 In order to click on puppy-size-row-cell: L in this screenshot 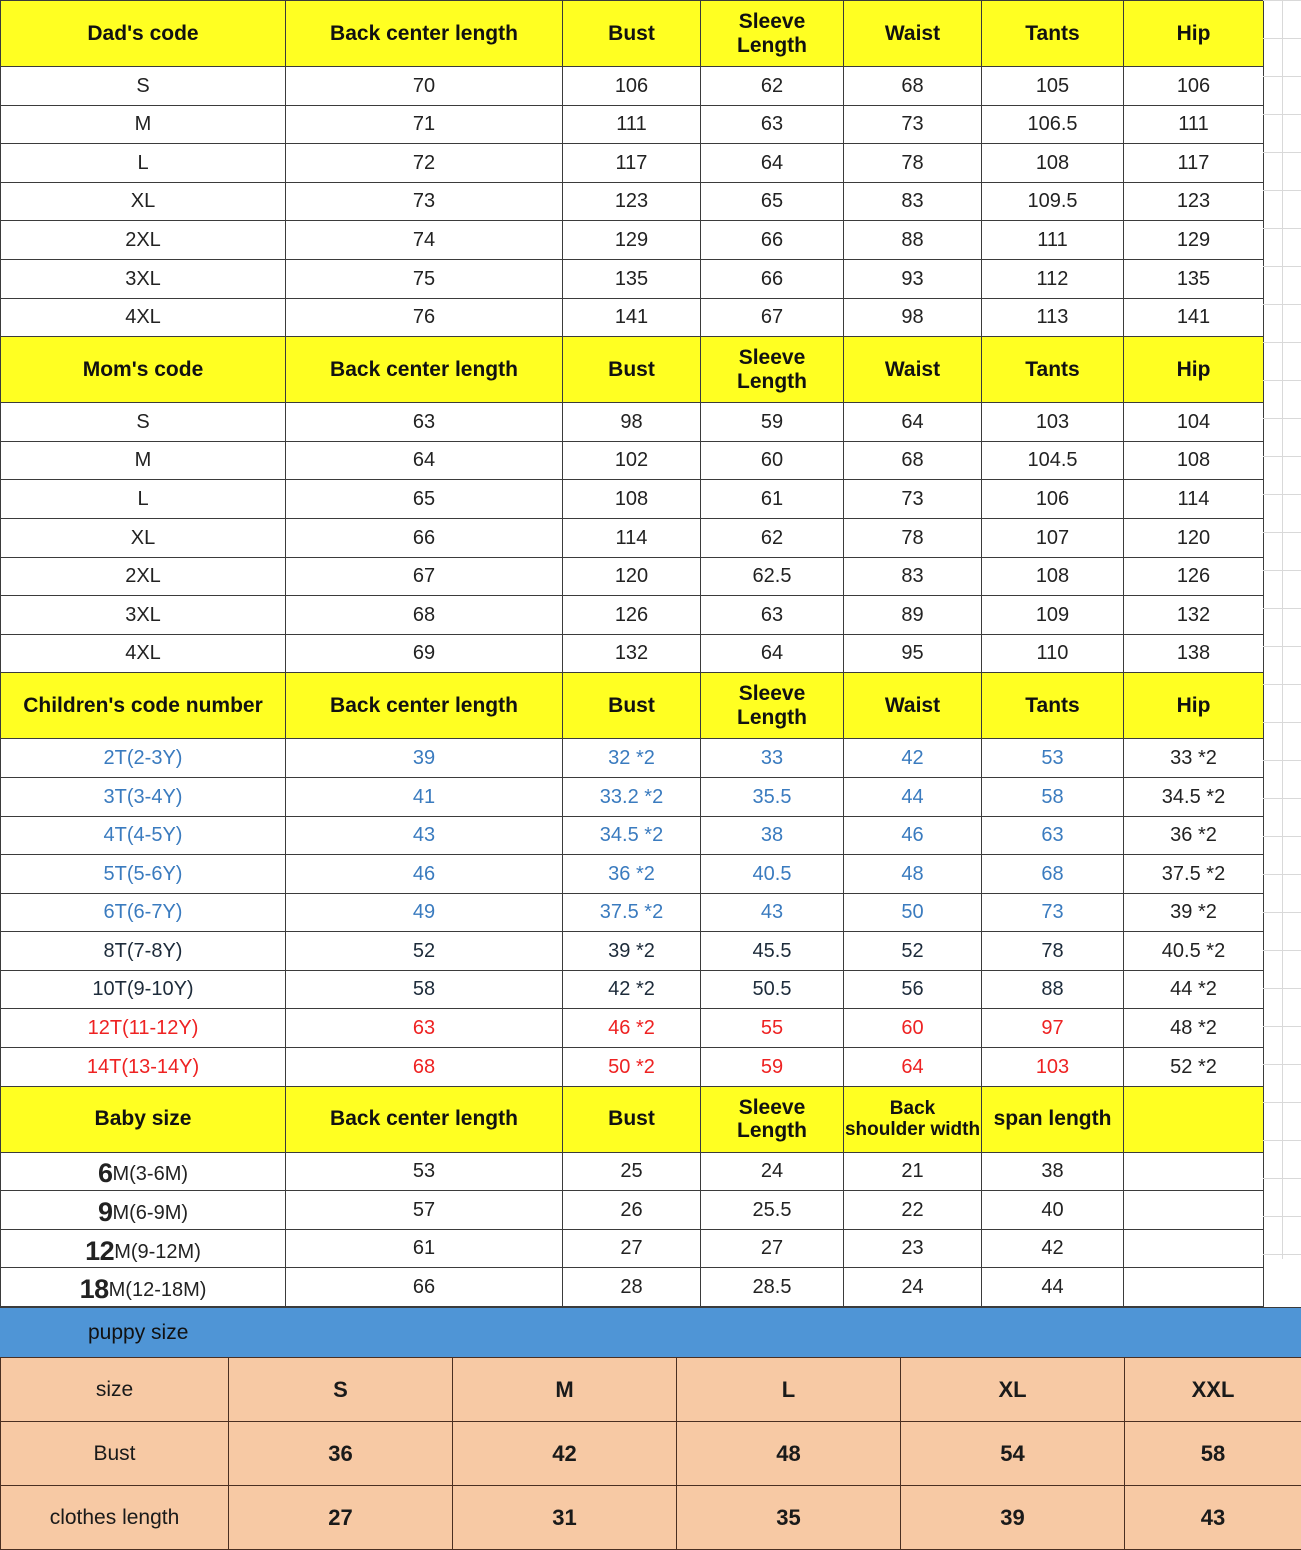, I will do `click(789, 1390)`.